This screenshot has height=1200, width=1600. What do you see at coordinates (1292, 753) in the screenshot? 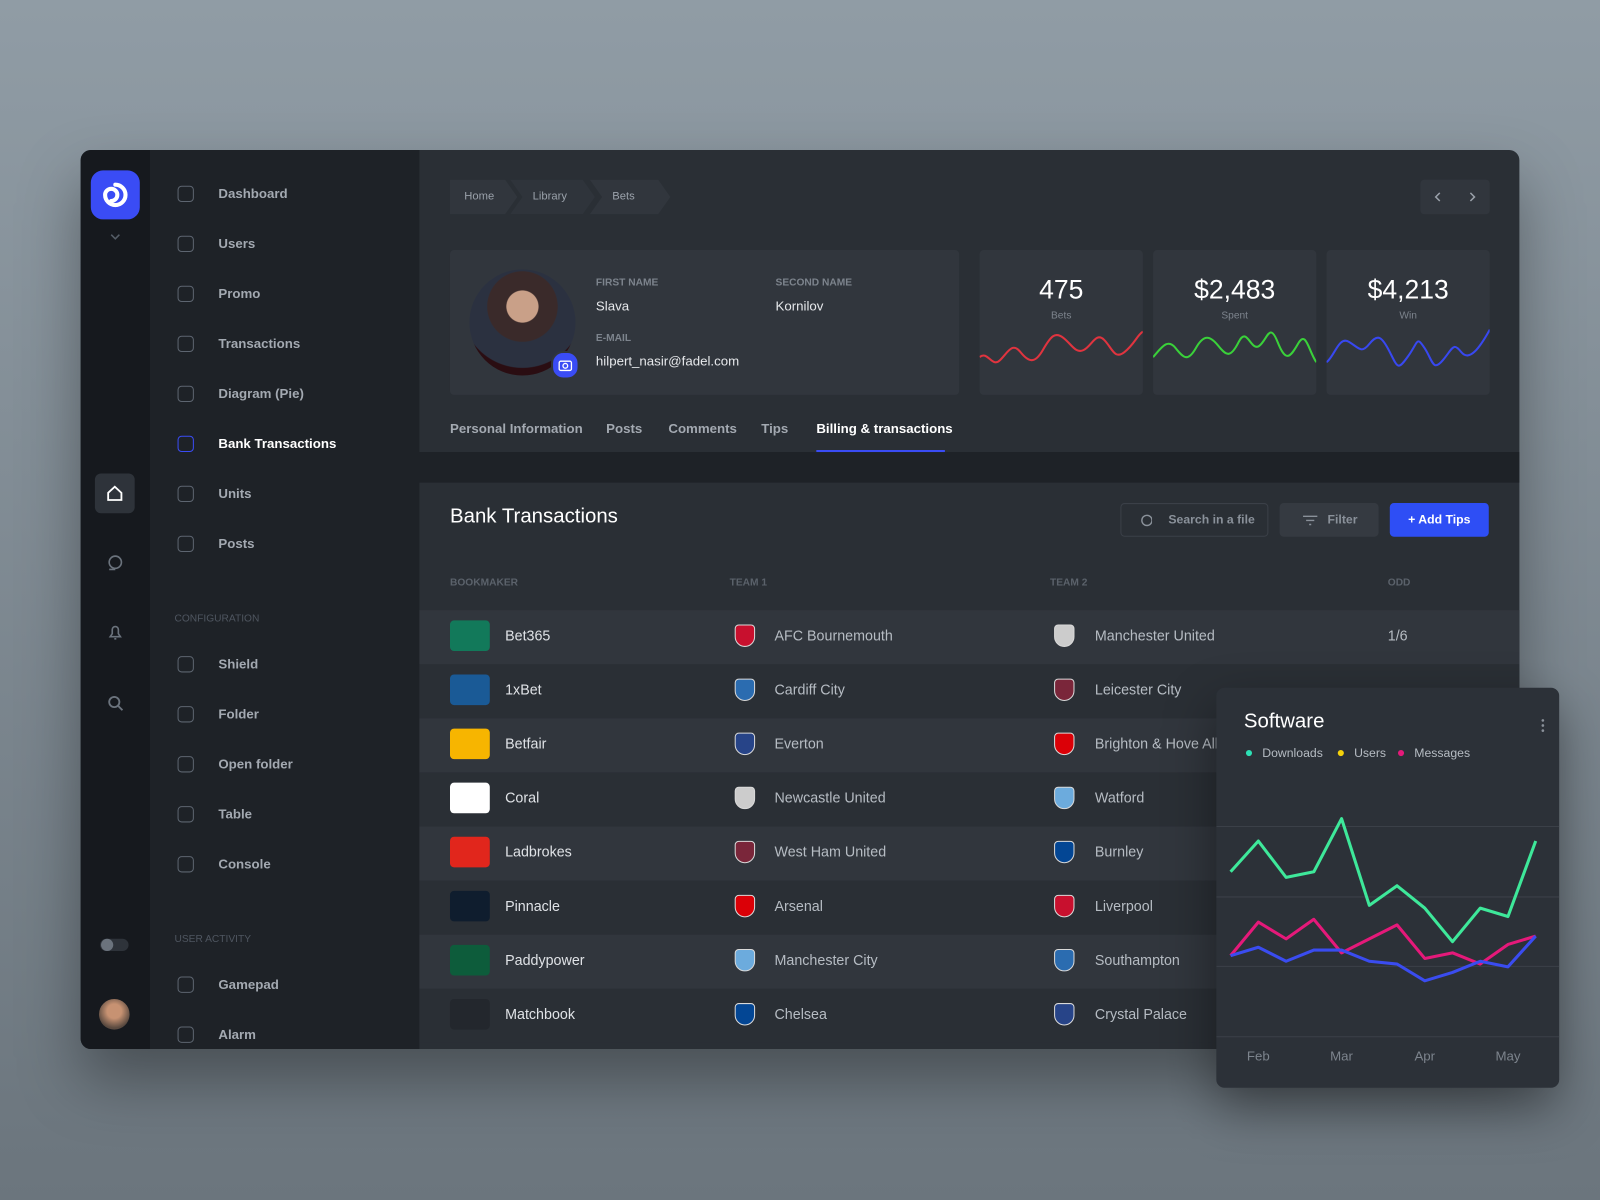
I see `legend-label: Downloads` at bounding box center [1292, 753].